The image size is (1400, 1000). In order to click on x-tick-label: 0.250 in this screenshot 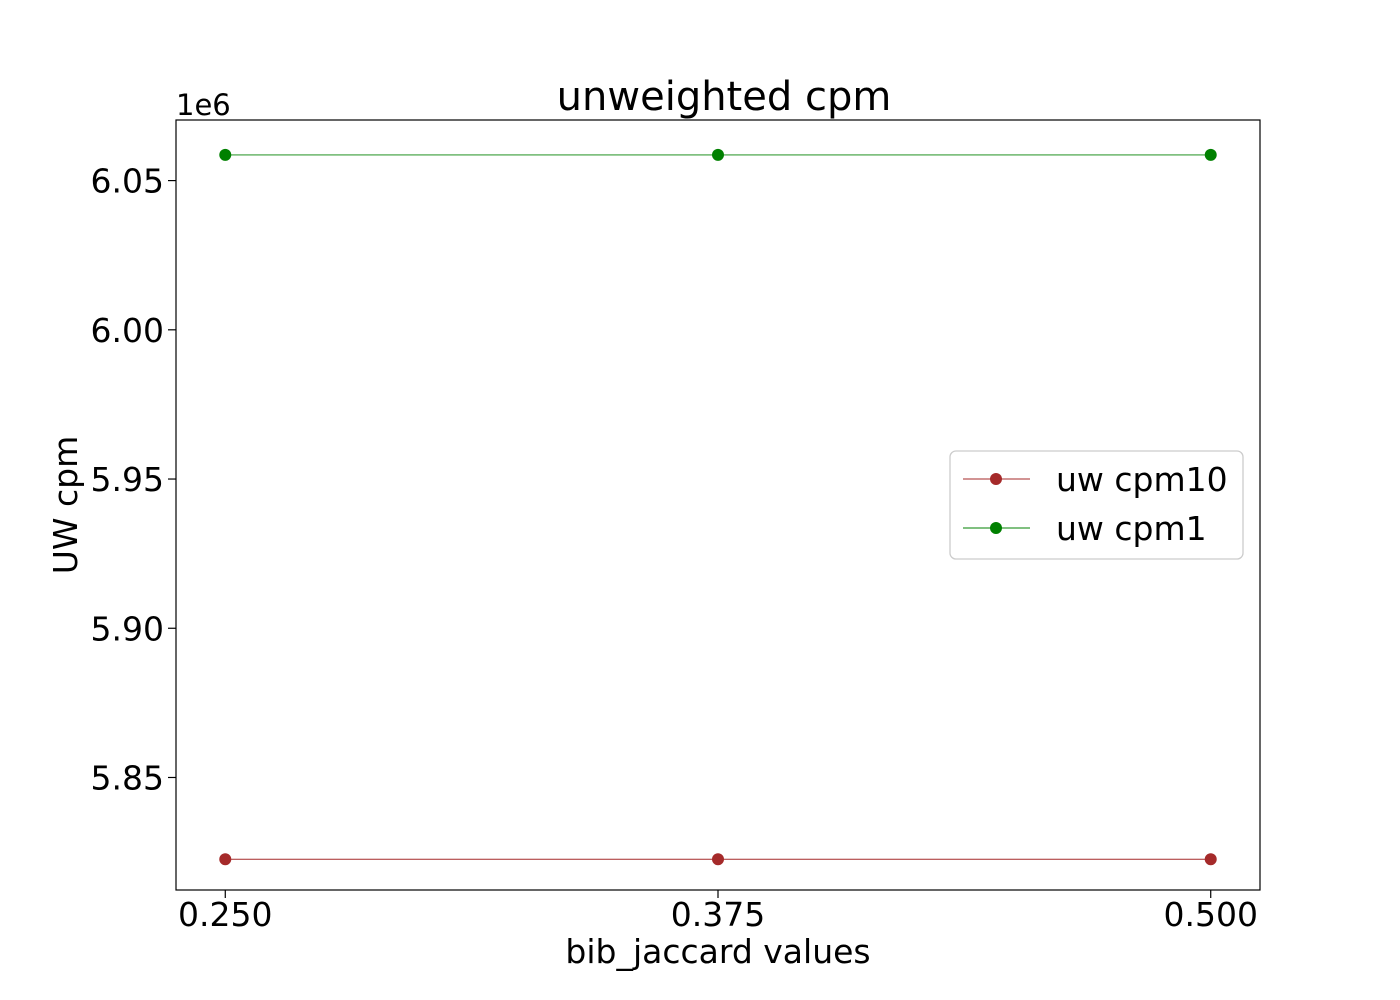, I will do `click(225, 914)`.